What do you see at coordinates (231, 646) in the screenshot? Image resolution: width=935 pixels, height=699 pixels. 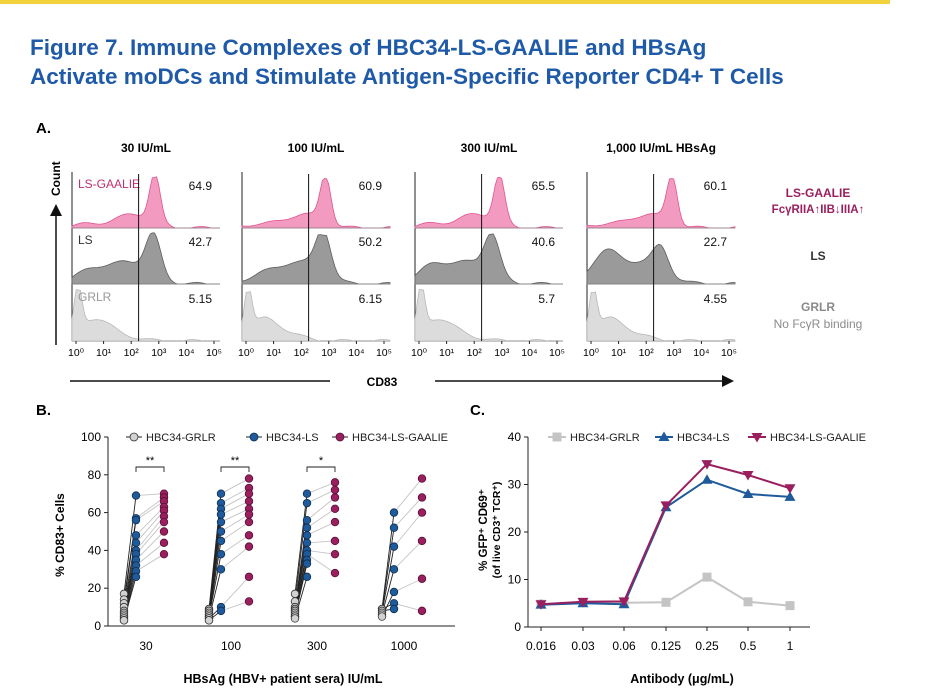 I see `panel-b-x-tick-label: 100` at bounding box center [231, 646].